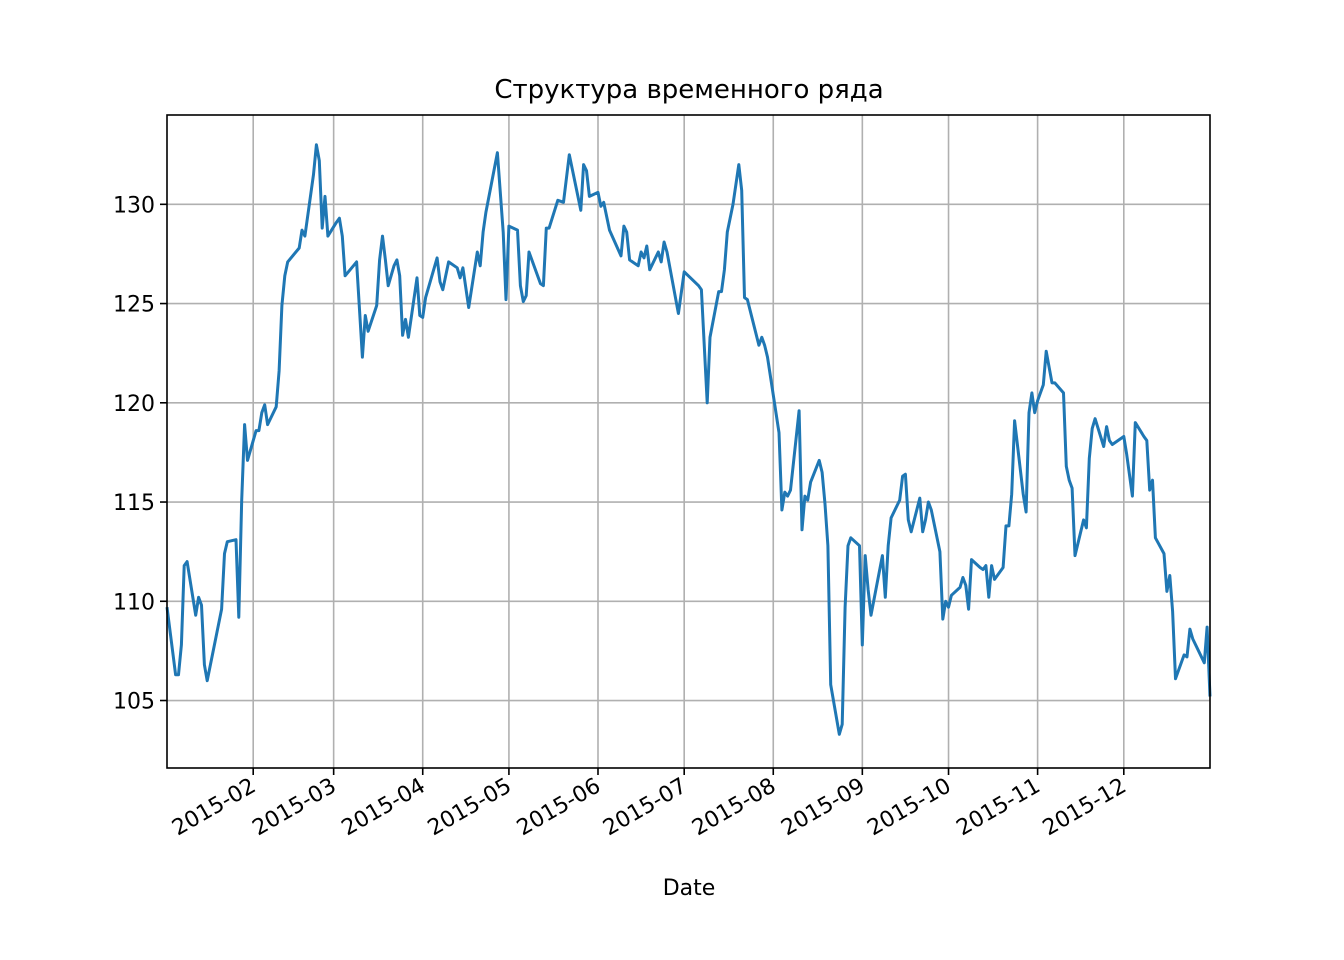  I want to click on x-tick-label: 2015-11, so click(998, 808).